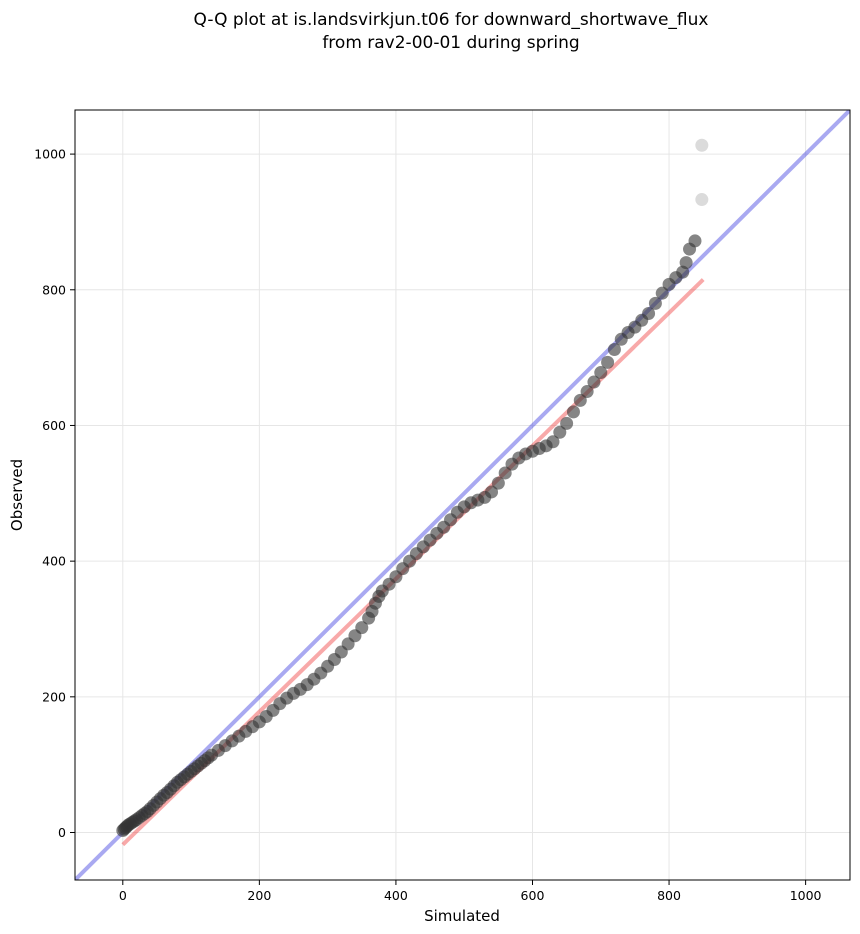 This screenshot has height=934, width=860. What do you see at coordinates (259, 895) in the screenshot?
I see `x-tick-label: 200` at bounding box center [259, 895].